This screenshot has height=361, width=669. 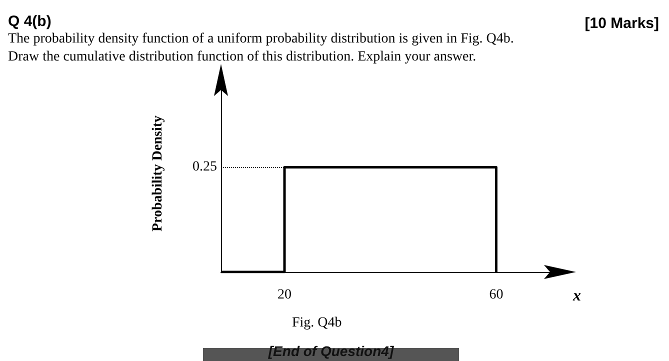 What do you see at coordinates (261, 48) in the screenshot?
I see `chart-subtitle: The probability density function of a uniform probability distribution is given in Fig. Q4b. Draw the cumulative distribution function of this distribution. Explain your answer.` at bounding box center [261, 48].